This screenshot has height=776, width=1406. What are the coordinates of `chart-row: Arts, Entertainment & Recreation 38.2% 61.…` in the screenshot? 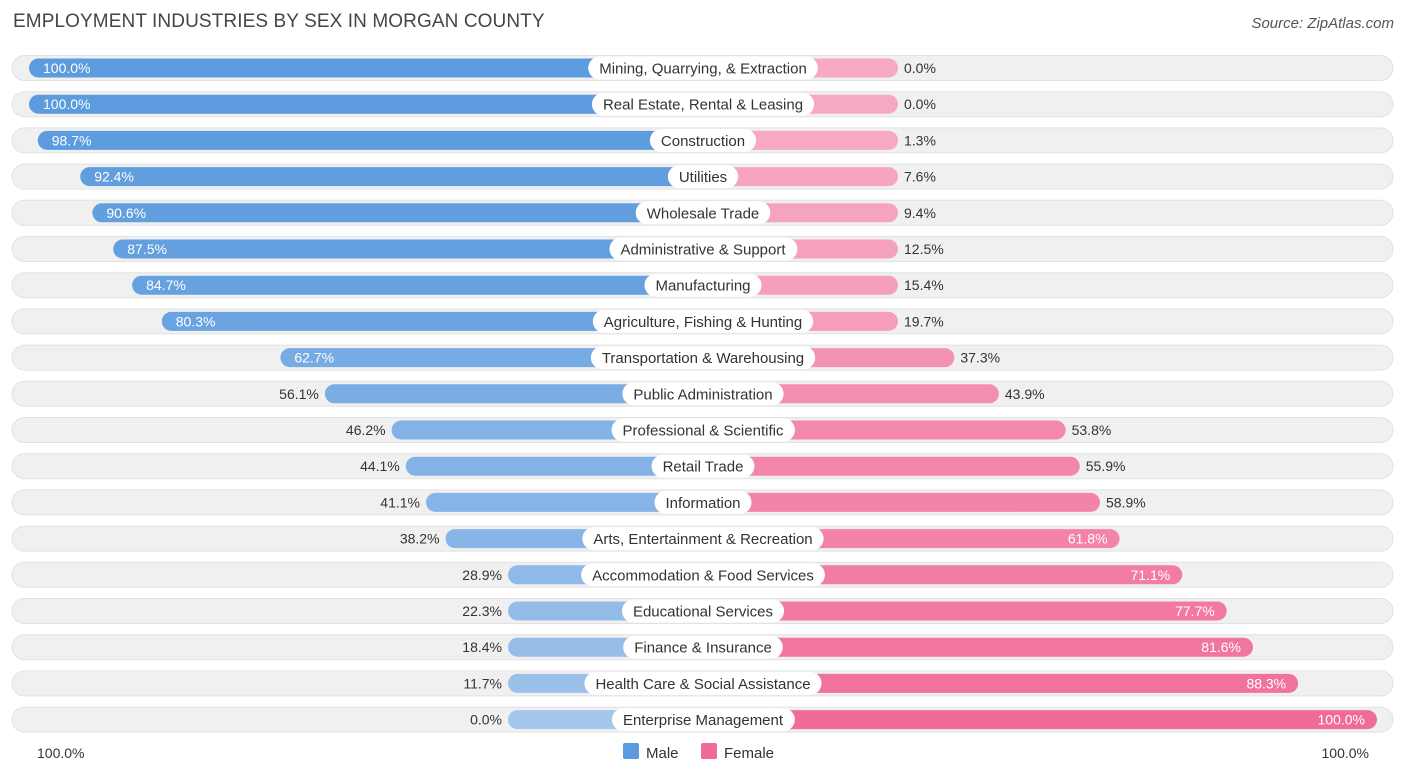 It's located at (702, 538).